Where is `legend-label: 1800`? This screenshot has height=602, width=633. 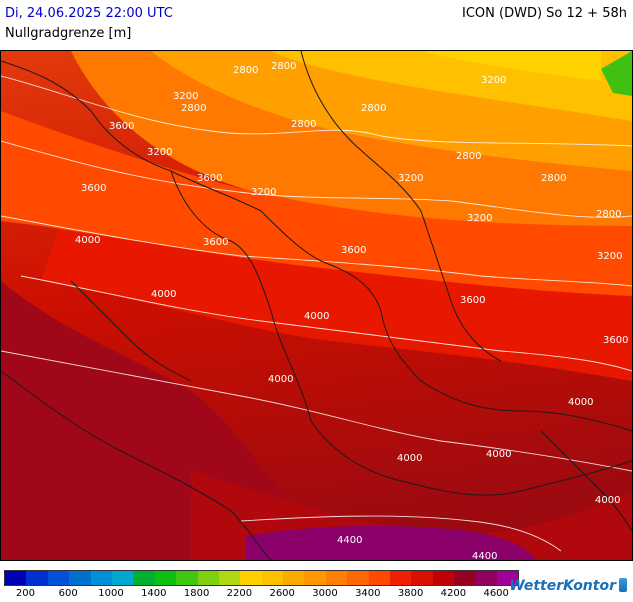 legend-label: 1800 is located at coordinates (196, 593).